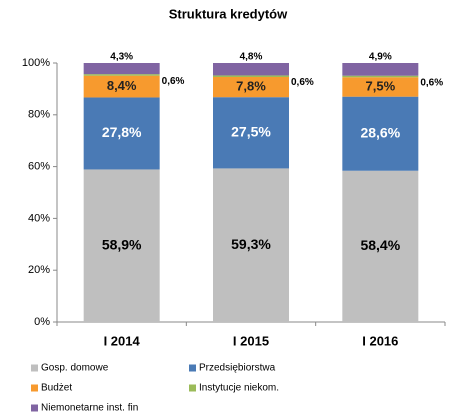  What do you see at coordinates (228, 13) in the screenshot?
I see `chart-title: Struktura kredytów` at bounding box center [228, 13].